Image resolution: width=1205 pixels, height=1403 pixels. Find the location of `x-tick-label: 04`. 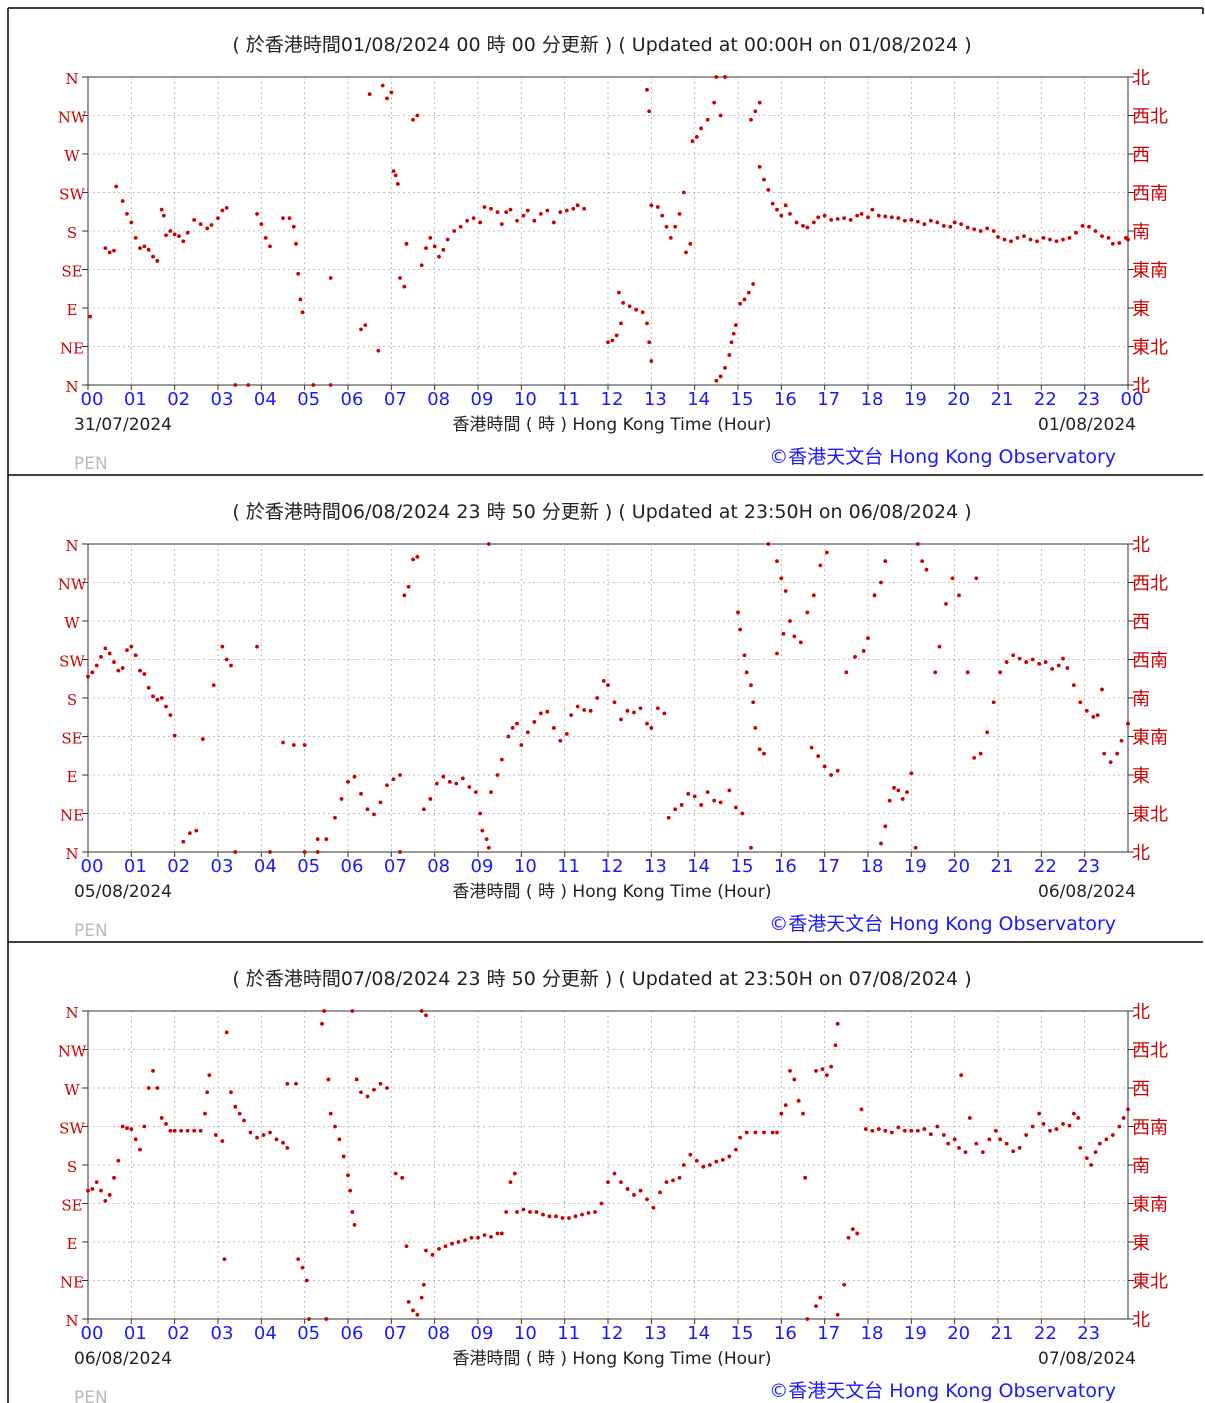

x-tick-label: 04 is located at coordinates (265, 399).